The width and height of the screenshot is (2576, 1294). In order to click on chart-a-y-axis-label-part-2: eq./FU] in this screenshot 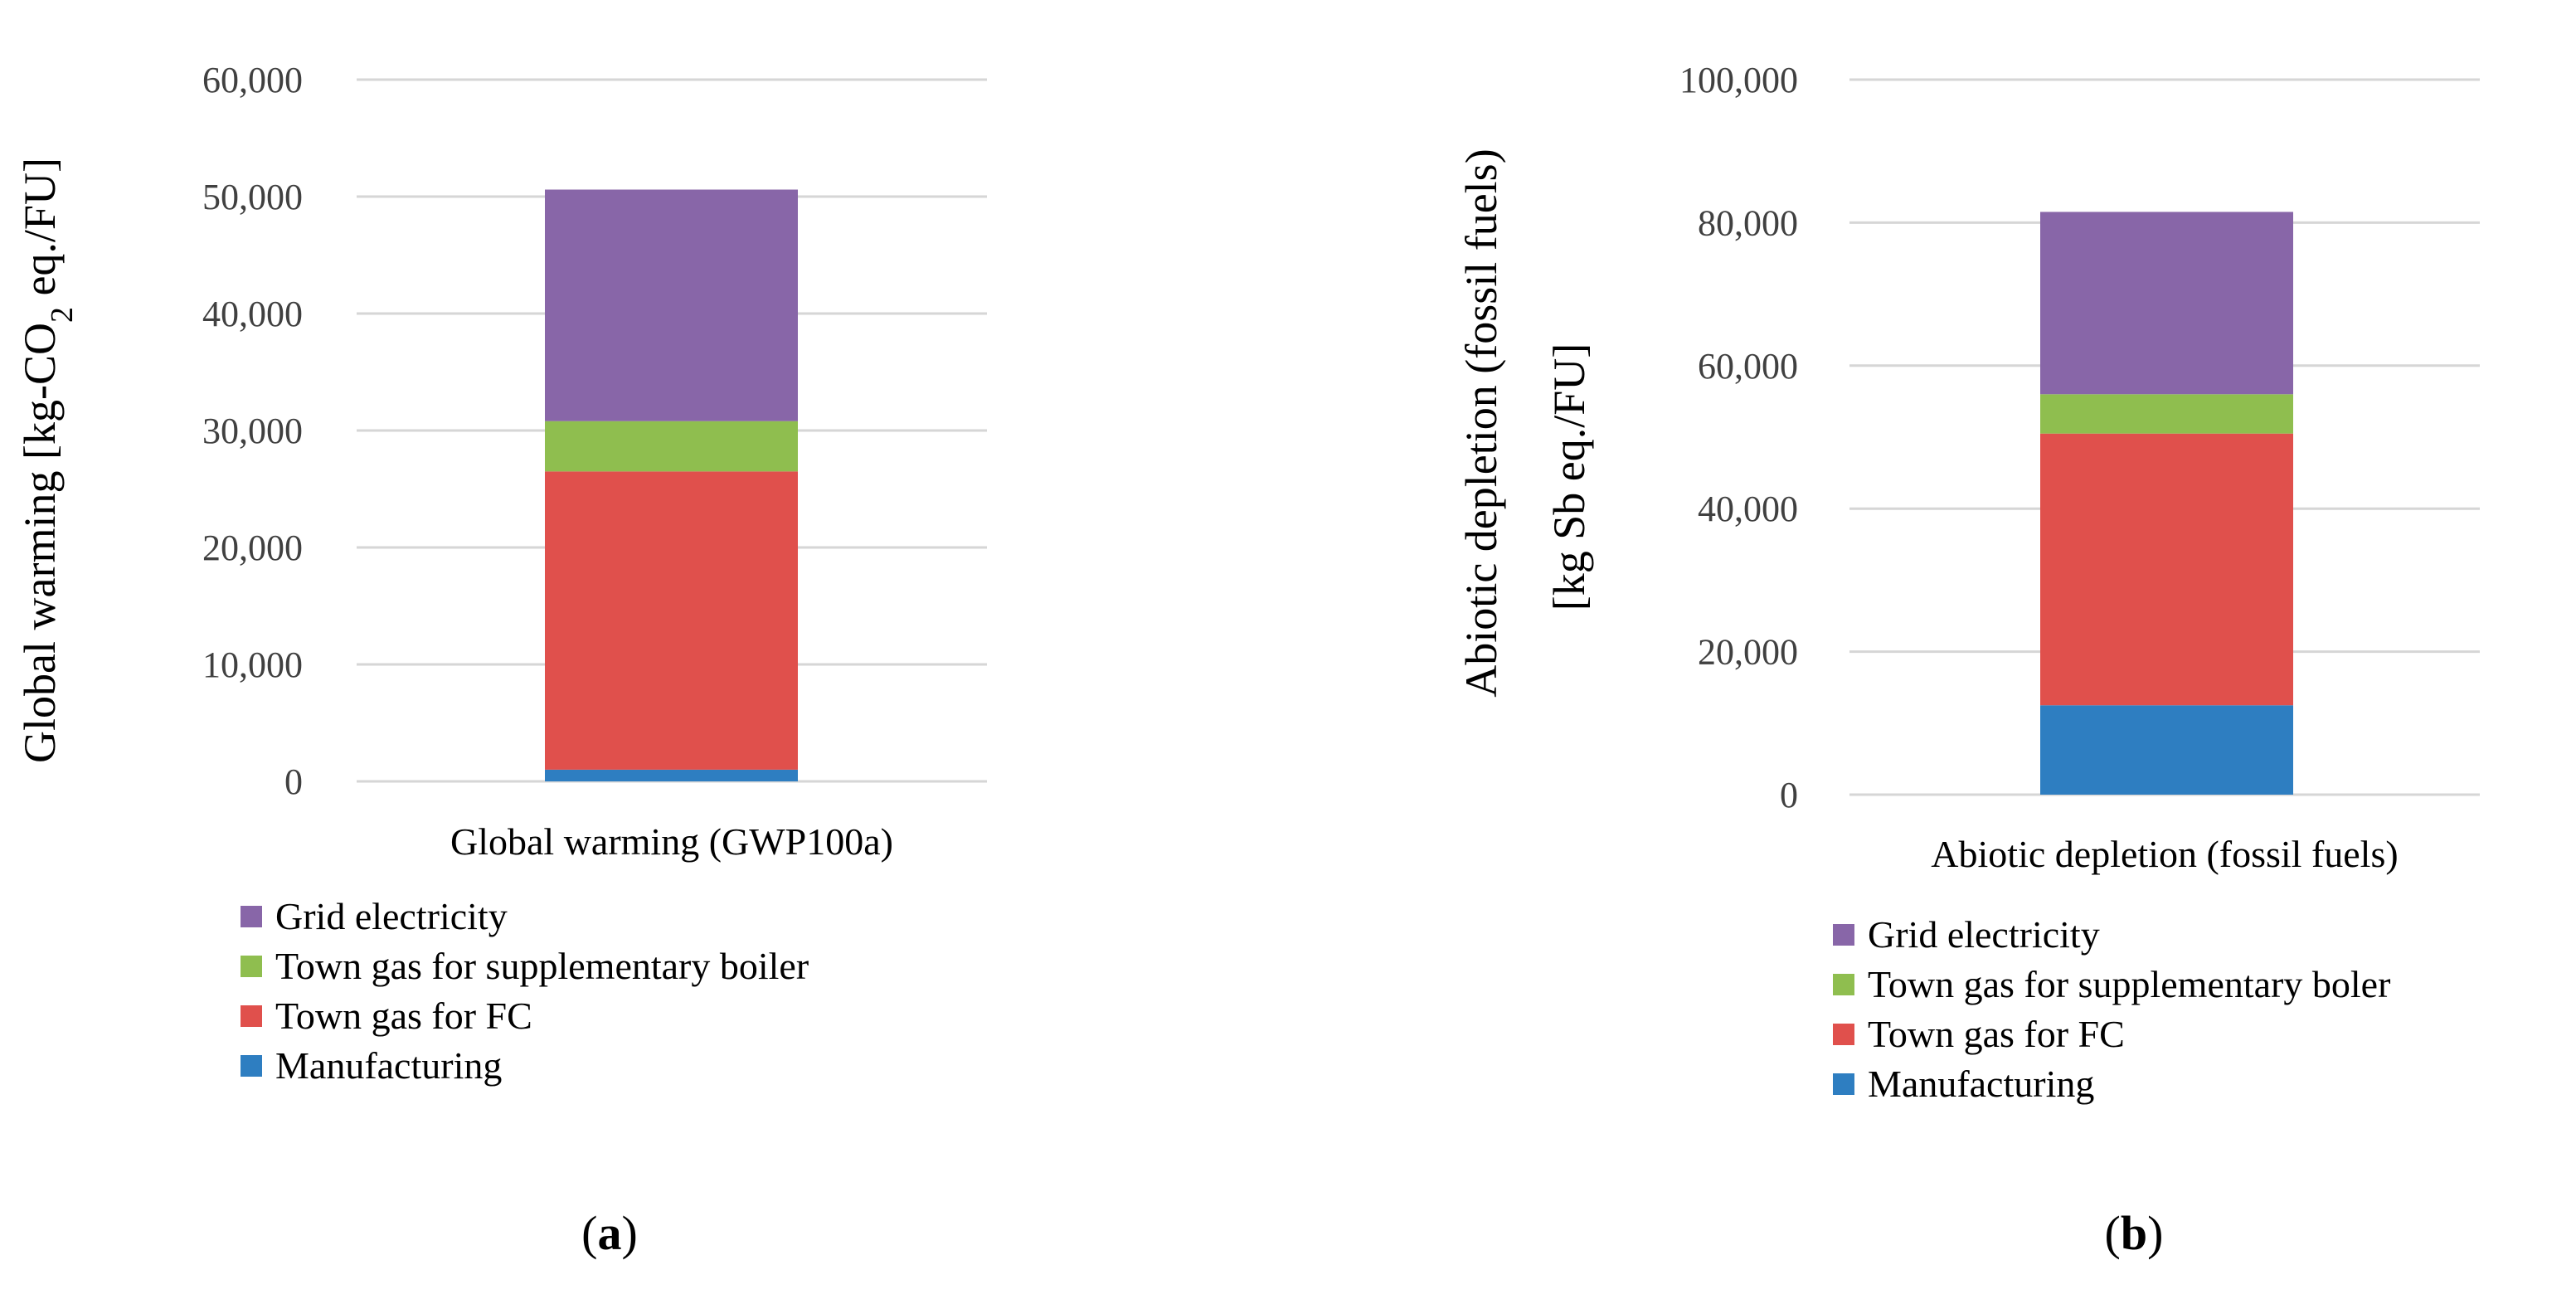, I will do `click(40, 233)`.